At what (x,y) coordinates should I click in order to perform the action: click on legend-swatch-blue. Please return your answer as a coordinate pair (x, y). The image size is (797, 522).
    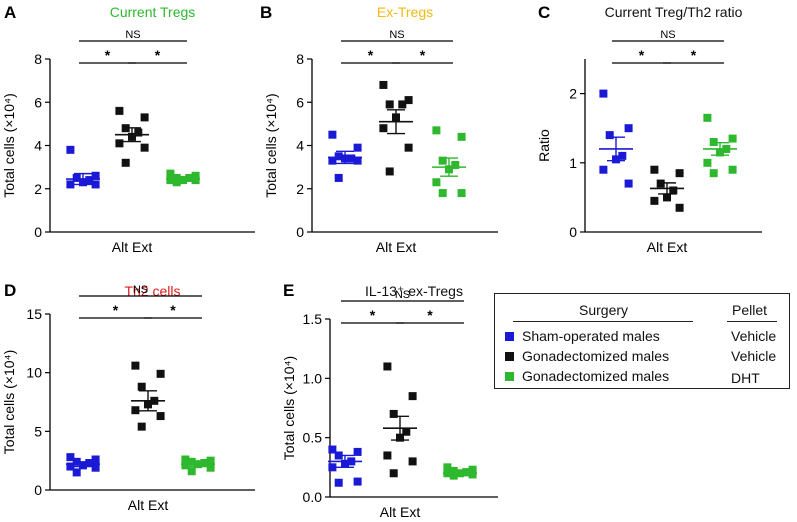
    Looking at the image, I should click on (509, 336).